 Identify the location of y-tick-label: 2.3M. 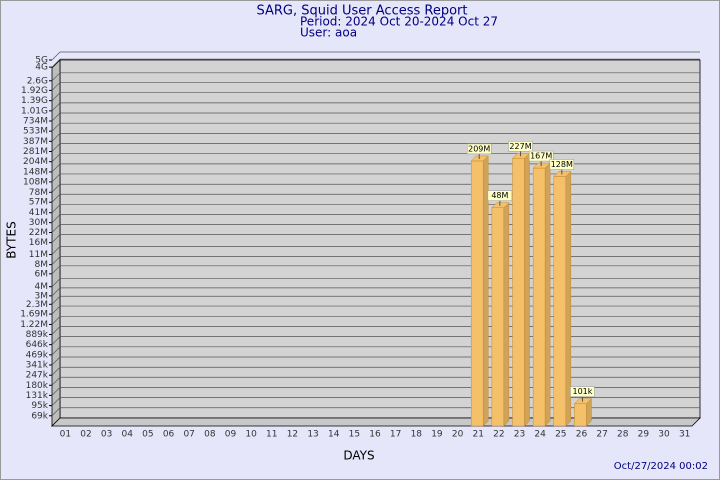
(37, 305).